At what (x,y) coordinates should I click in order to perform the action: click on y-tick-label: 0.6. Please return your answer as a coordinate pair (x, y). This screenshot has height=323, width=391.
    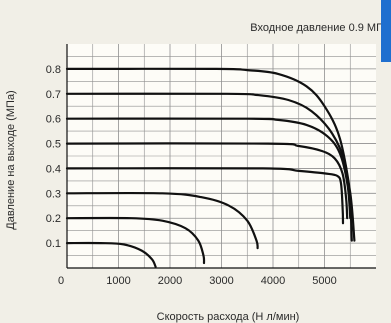
    Looking at the image, I should click on (53, 120).